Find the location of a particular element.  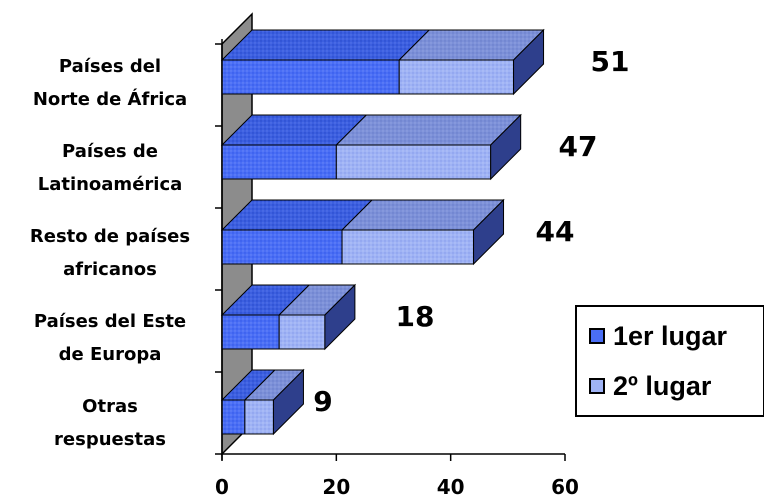

total-label-3: 18 is located at coordinates (415, 316).